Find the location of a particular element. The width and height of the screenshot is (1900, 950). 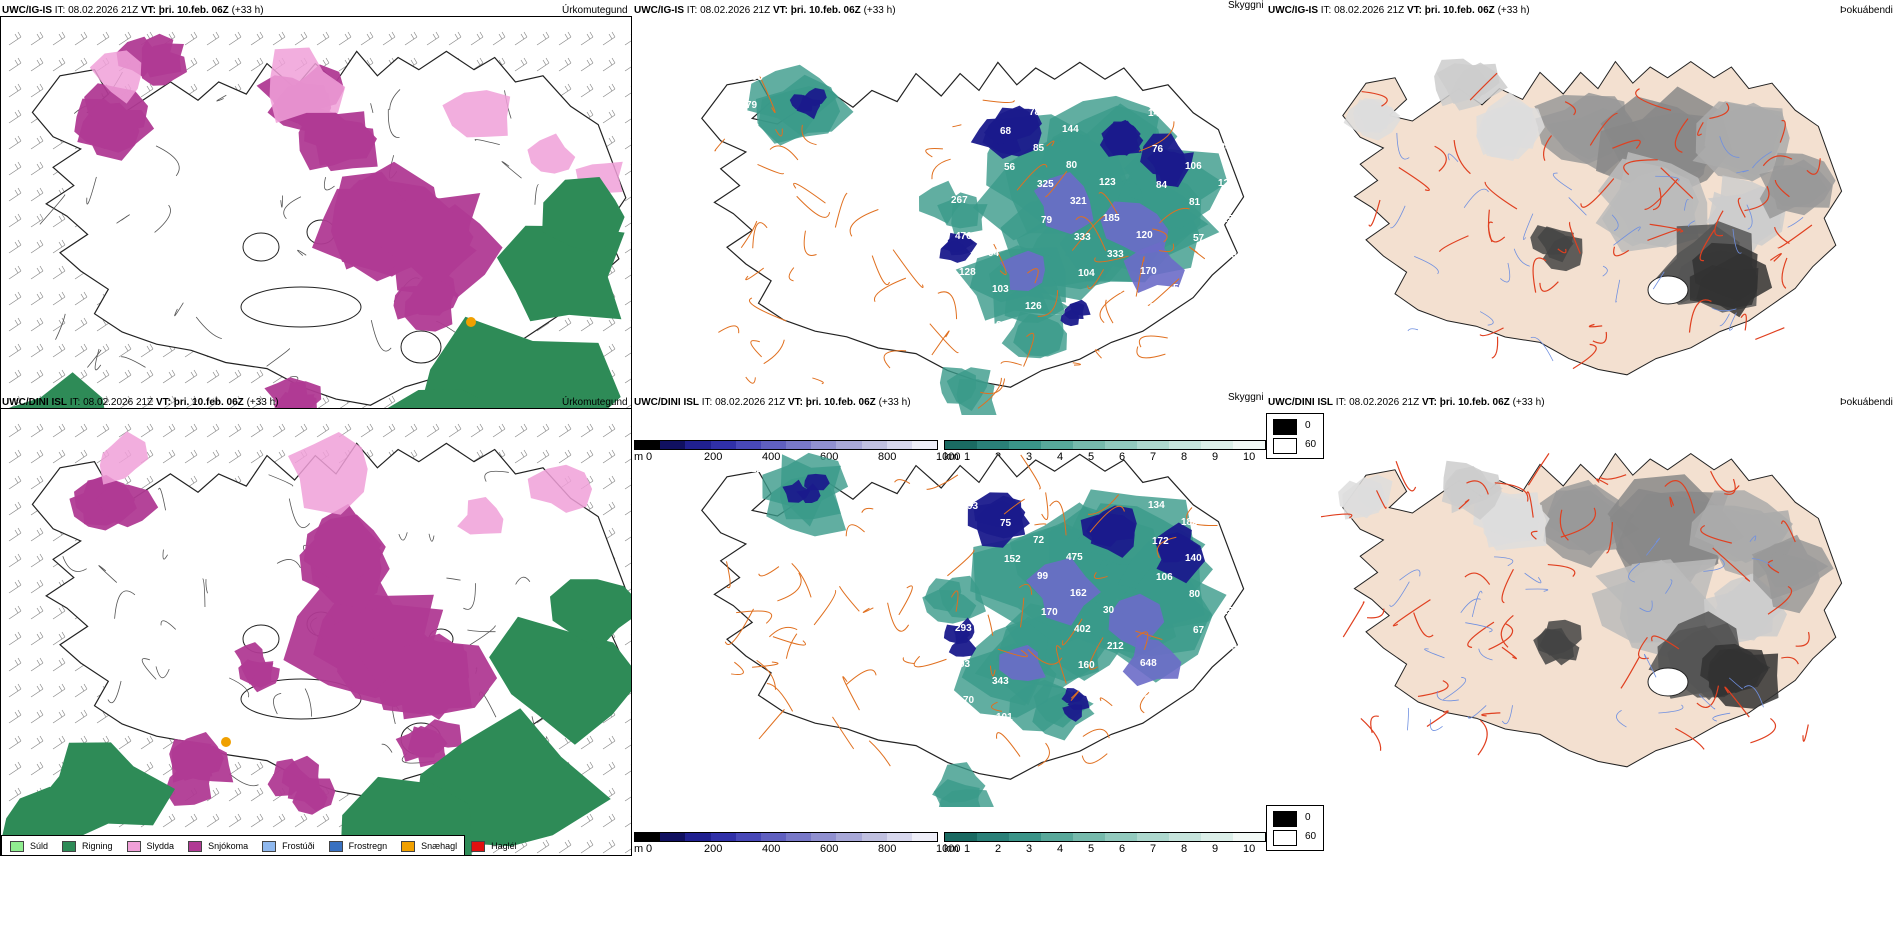

visibility-value: 128 is located at coordinates (967, 272).